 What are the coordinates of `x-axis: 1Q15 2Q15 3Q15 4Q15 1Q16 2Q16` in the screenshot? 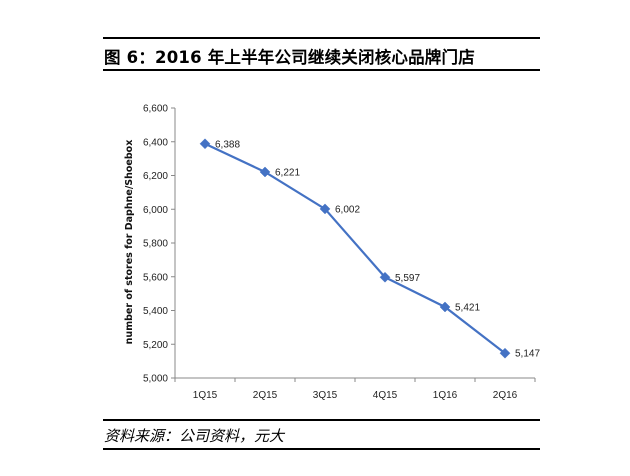 It's located at (355, 389).